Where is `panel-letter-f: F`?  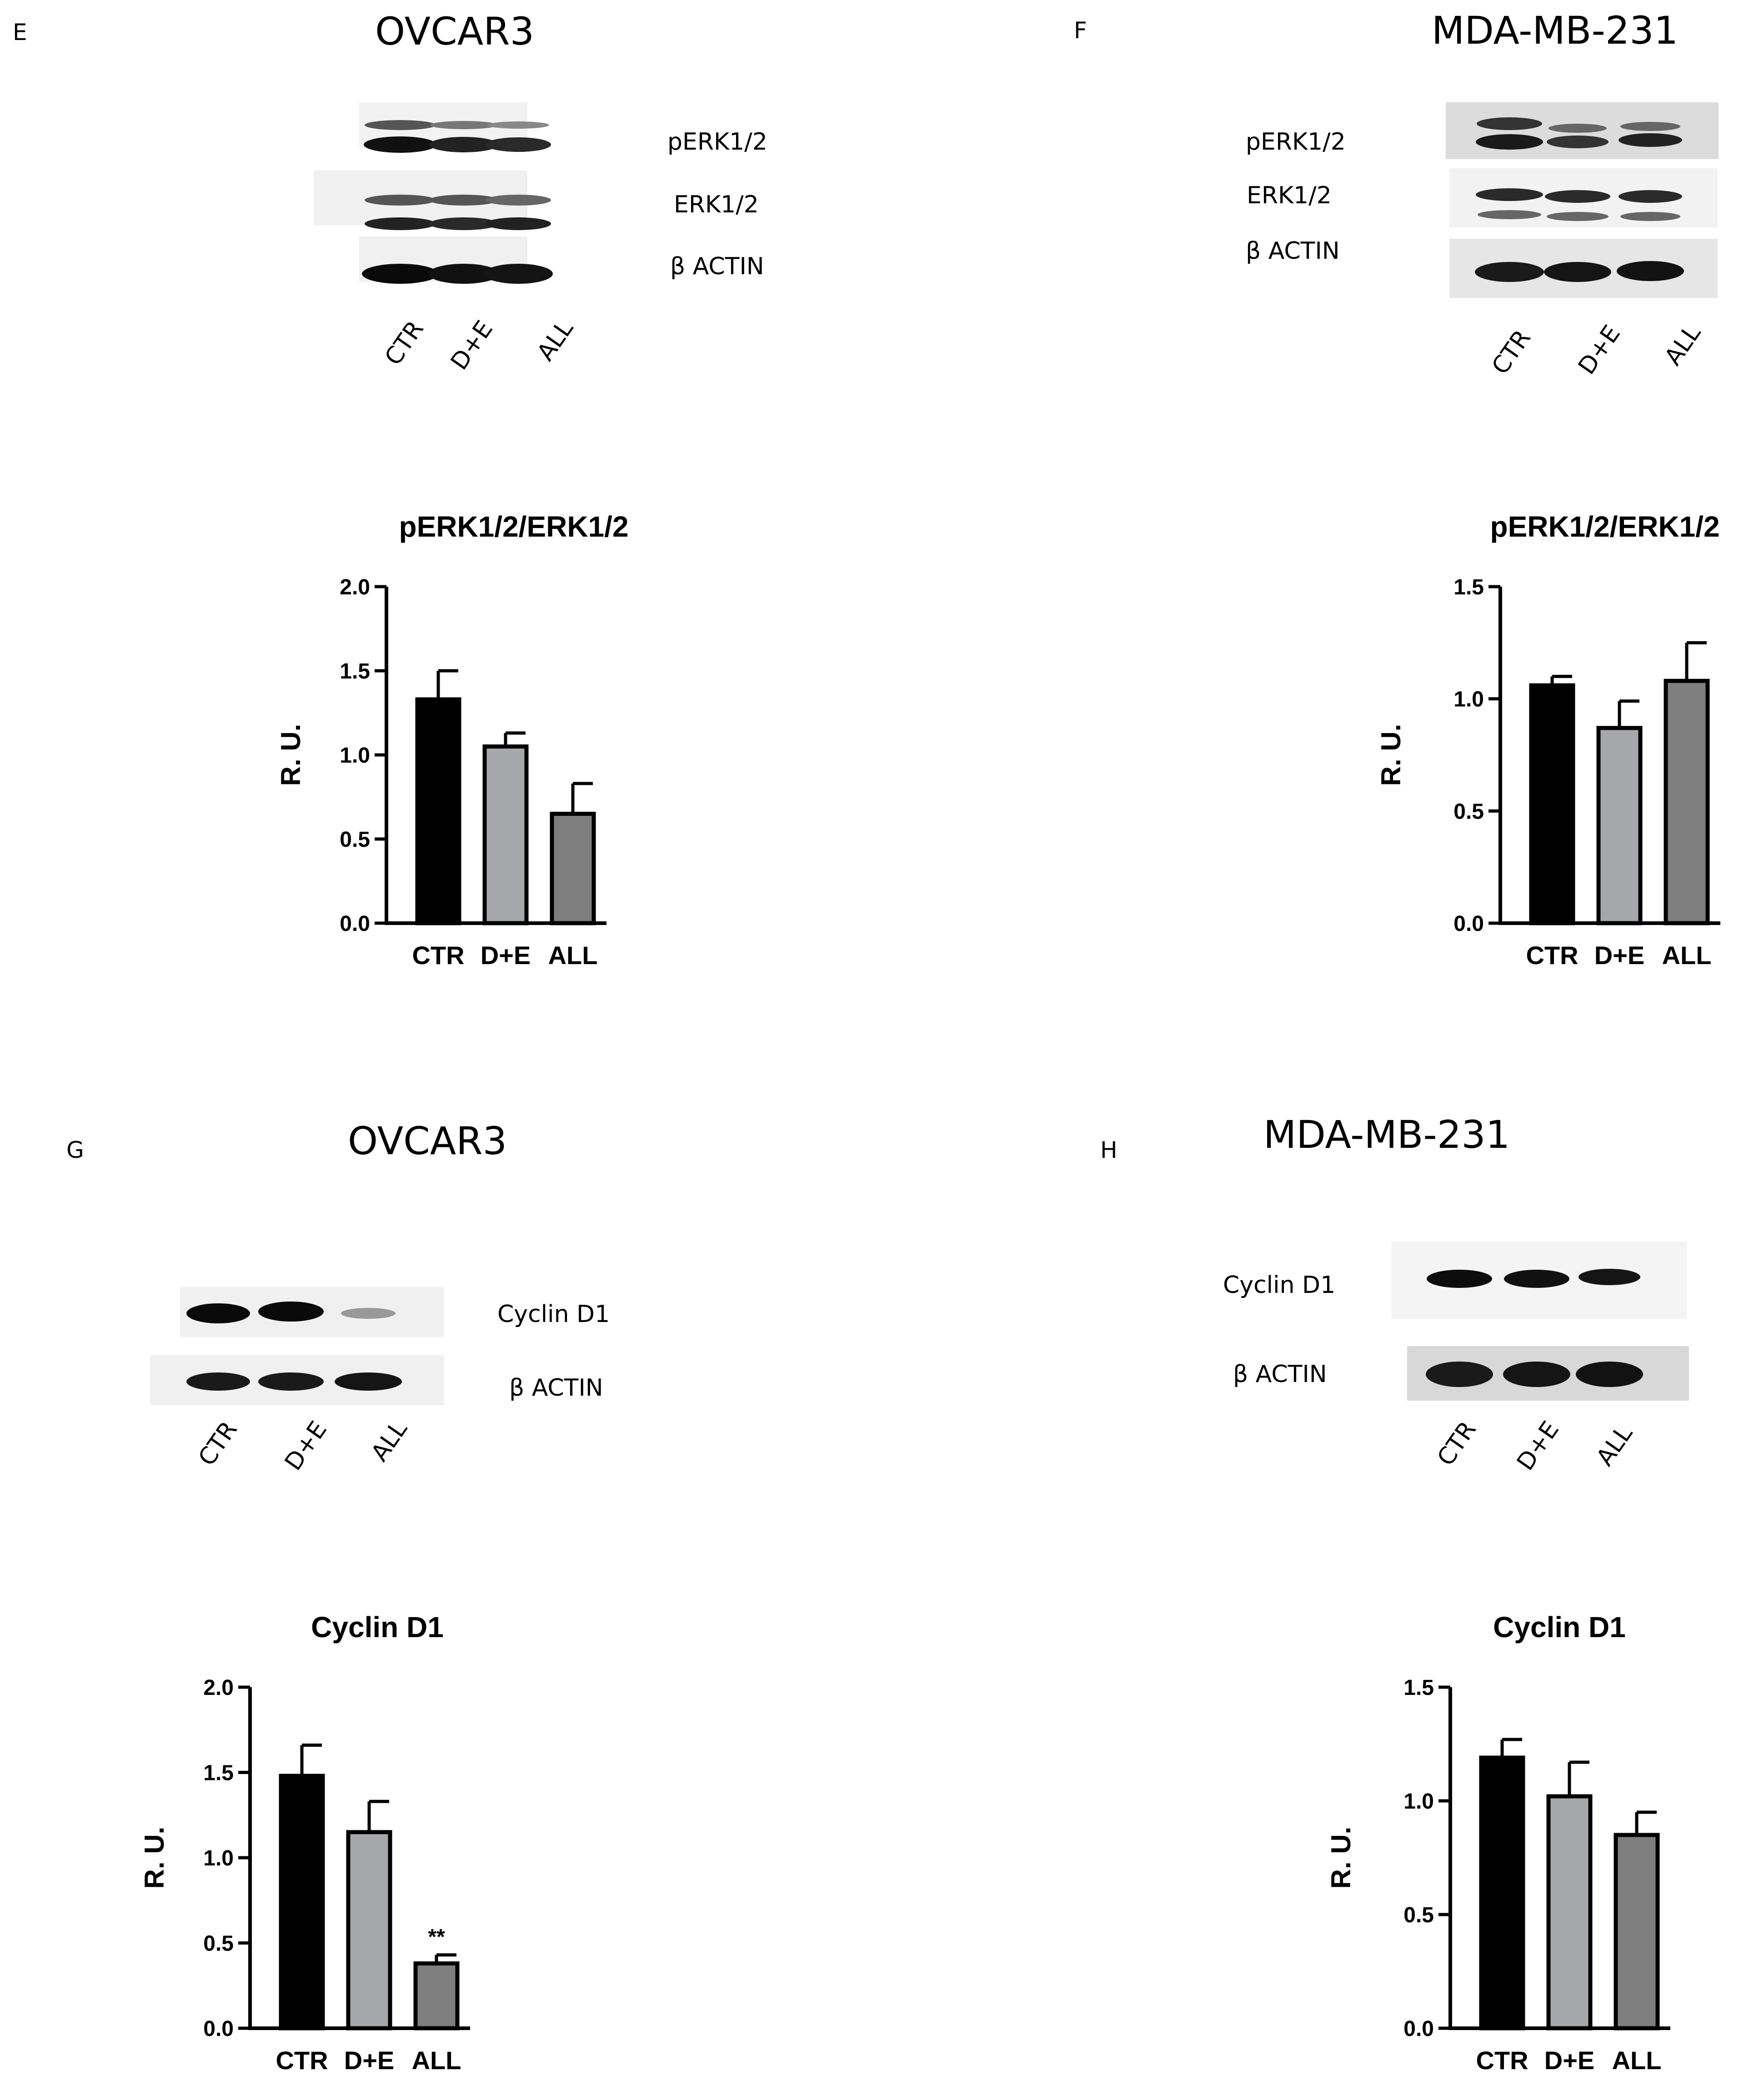 panel-letter-f: F is located at coordinates (1080, 30).